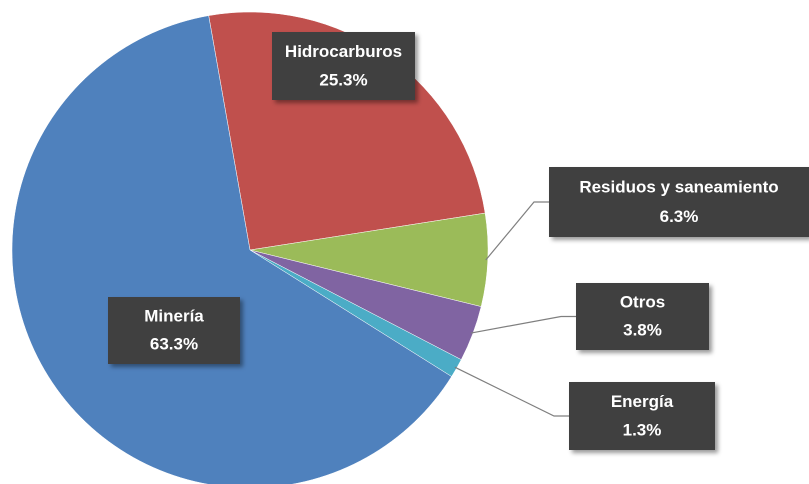 Image resolution: width=809 pixels, height=484 pixels. Describe the element at coordinates (642, 330) in the screenshot. I see `value-label: 3.8%` at that location.